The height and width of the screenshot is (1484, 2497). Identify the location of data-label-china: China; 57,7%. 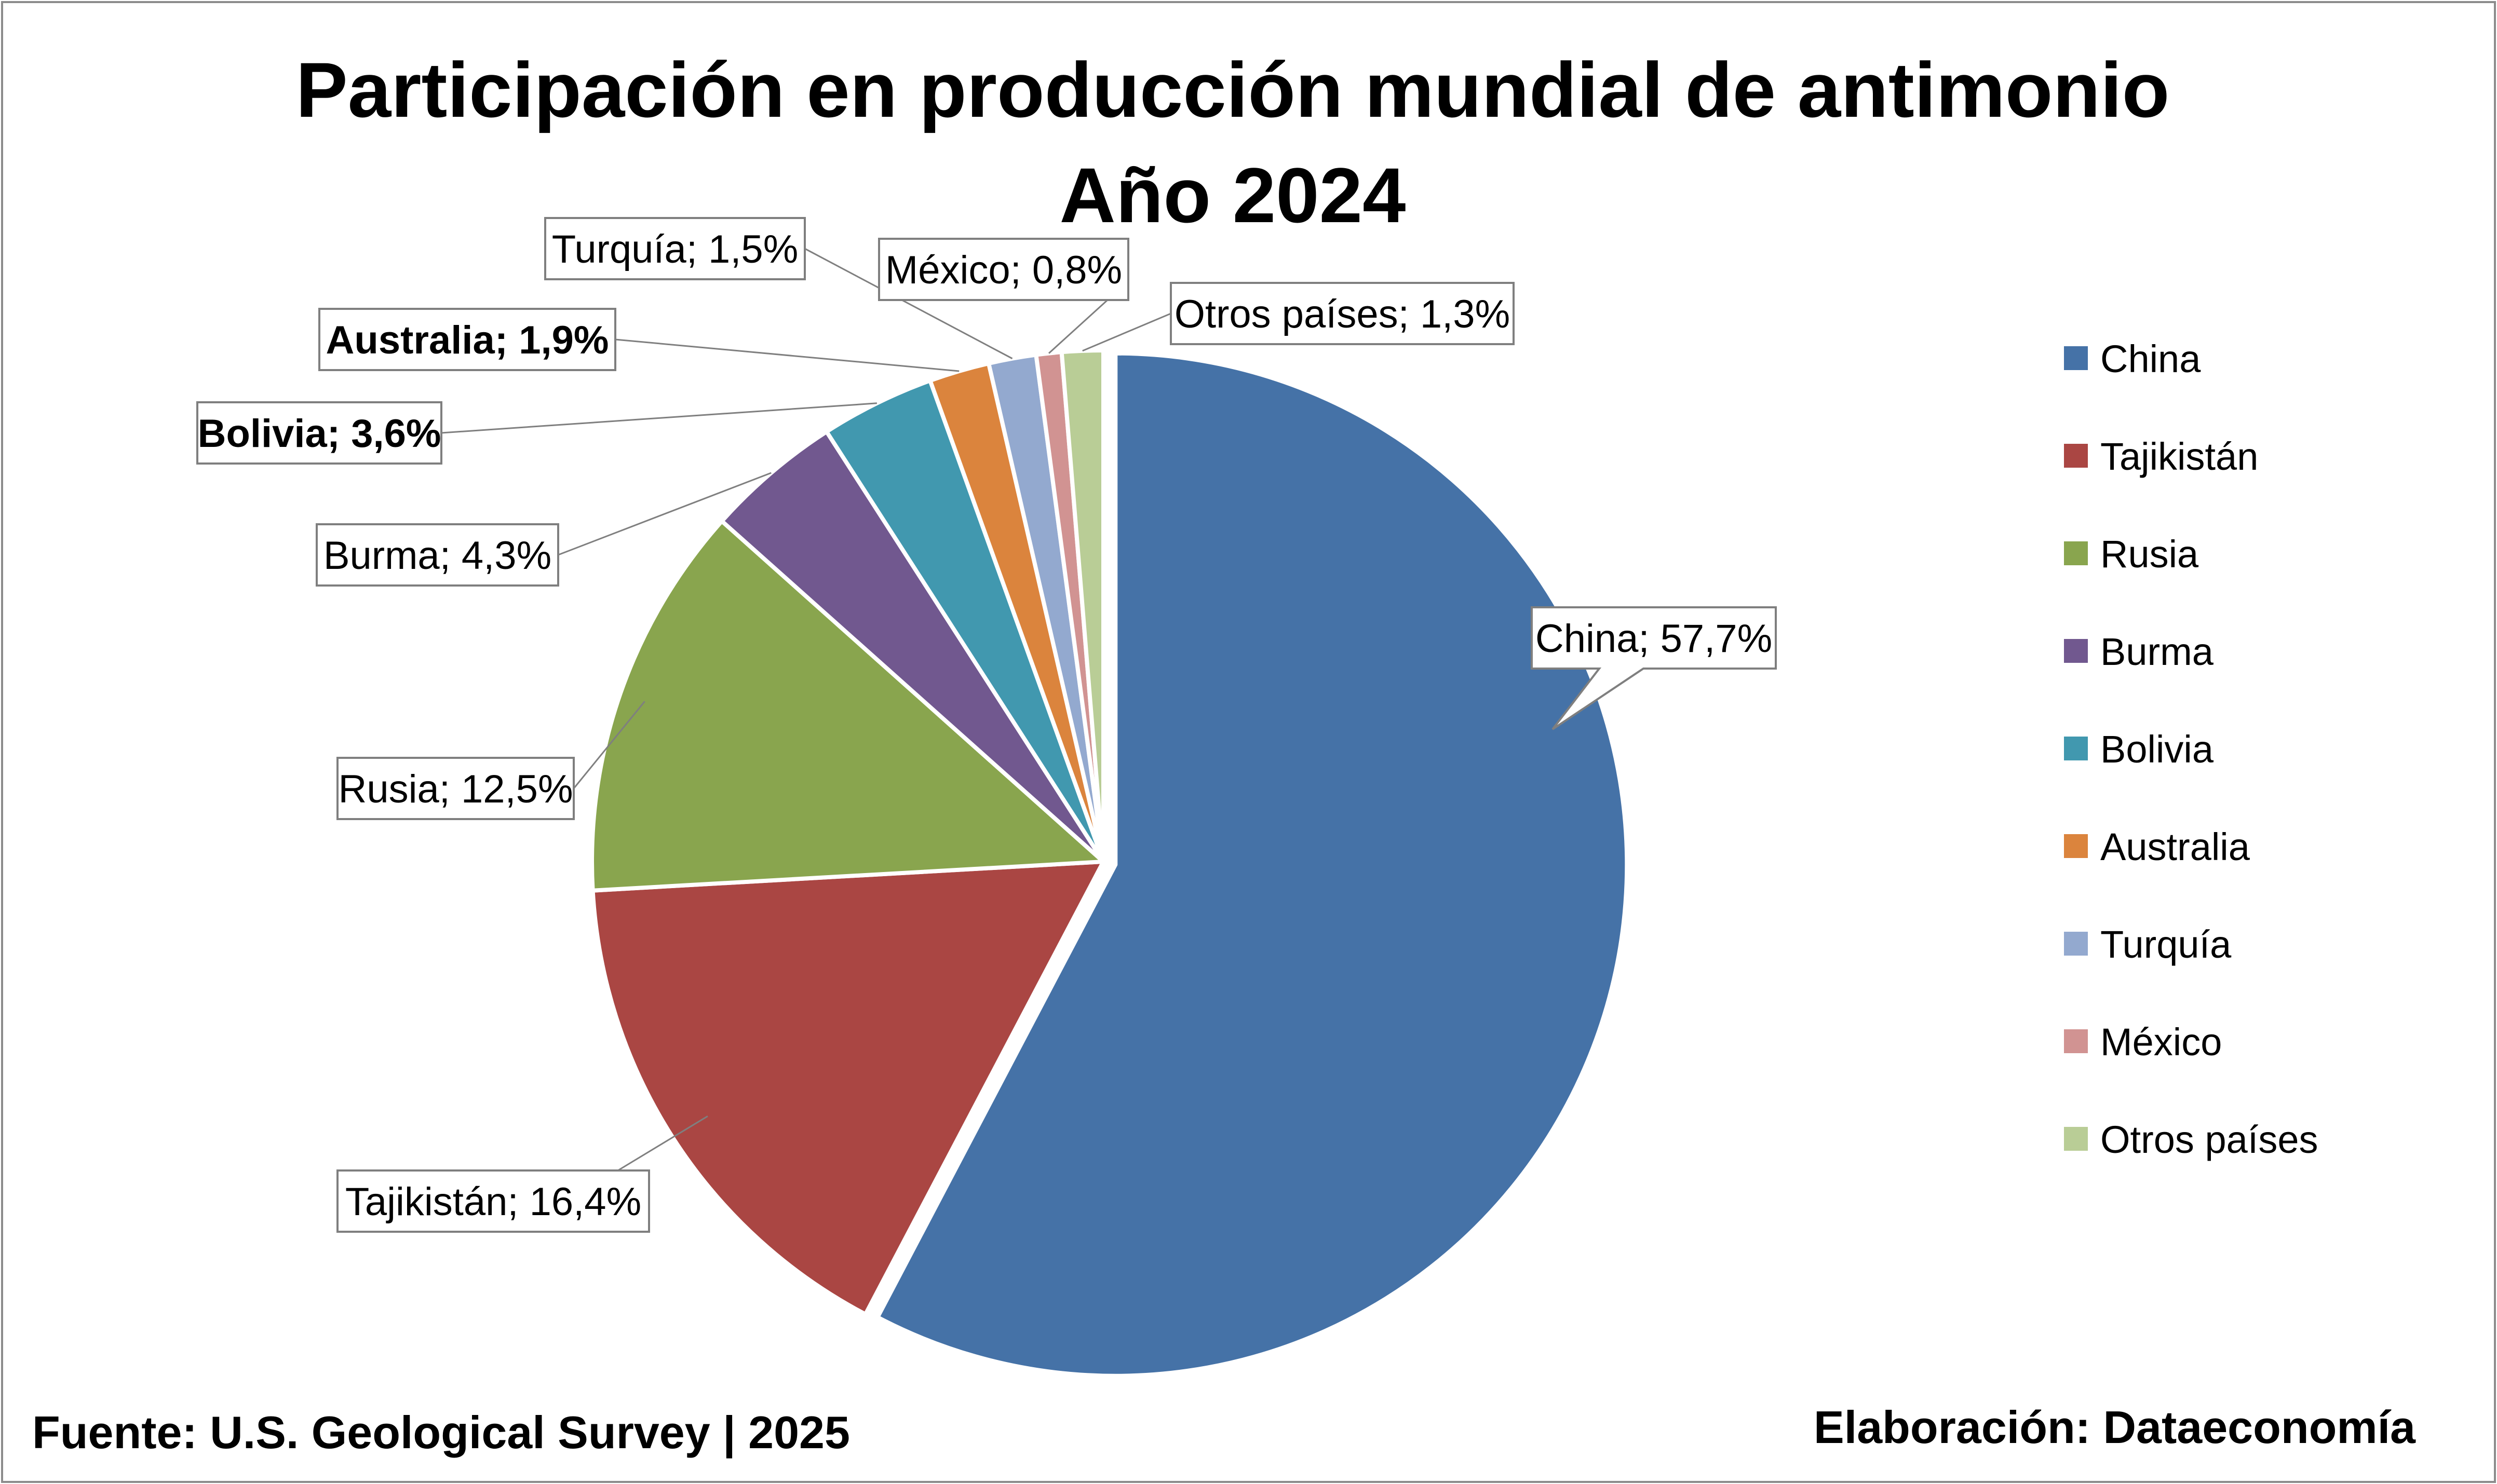
(1654, 639).